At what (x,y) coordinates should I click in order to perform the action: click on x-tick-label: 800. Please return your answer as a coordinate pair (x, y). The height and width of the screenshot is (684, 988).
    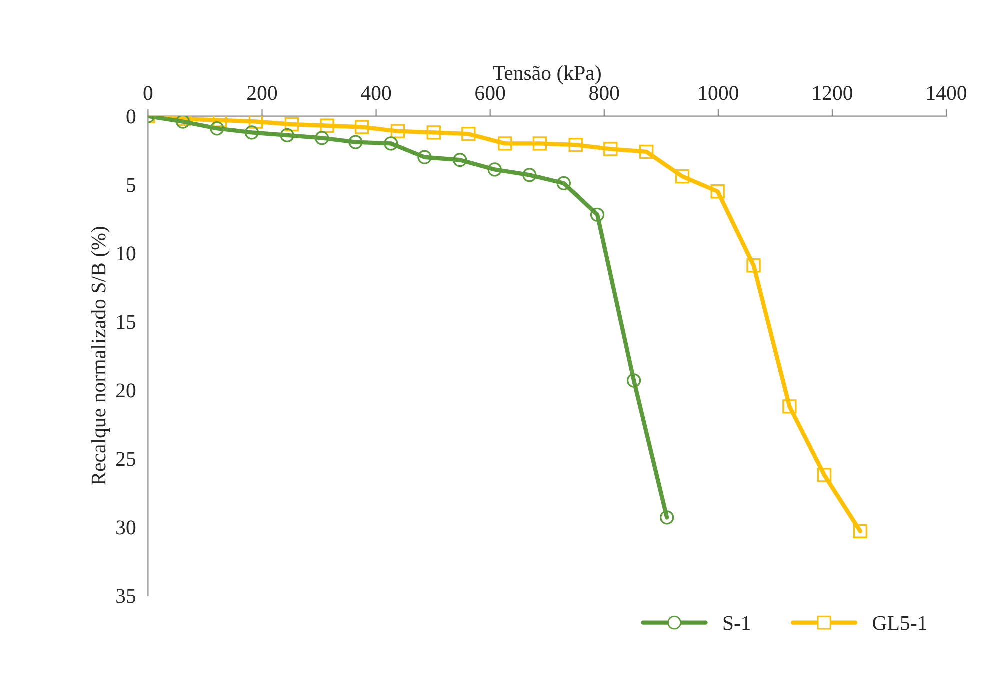
    Looking at the image, I should click on (605, 93).